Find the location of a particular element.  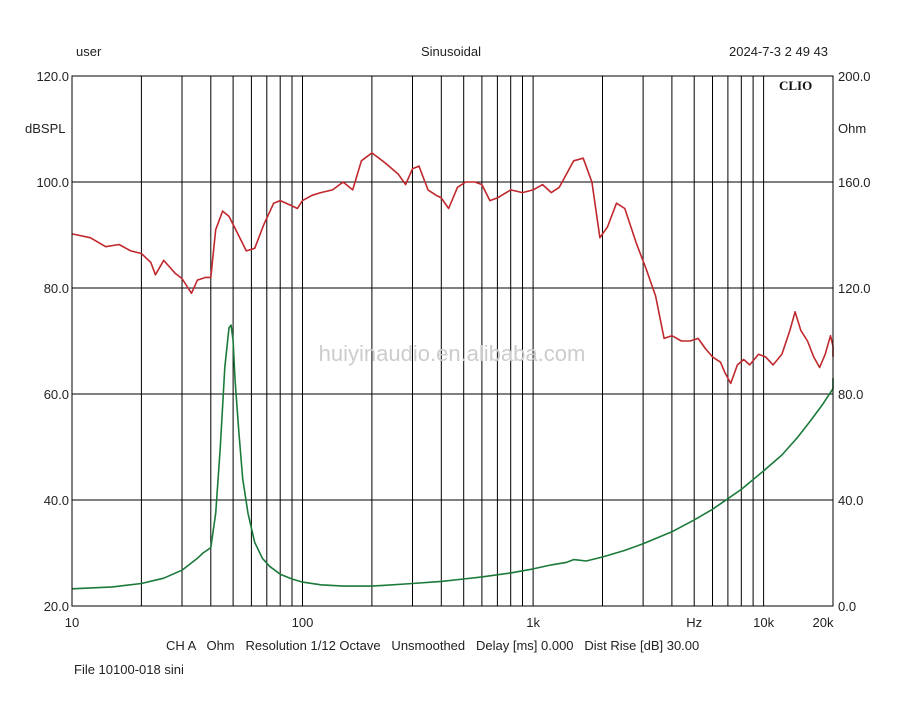

x-tick-label: 100 is located at coordinates (303, 622).